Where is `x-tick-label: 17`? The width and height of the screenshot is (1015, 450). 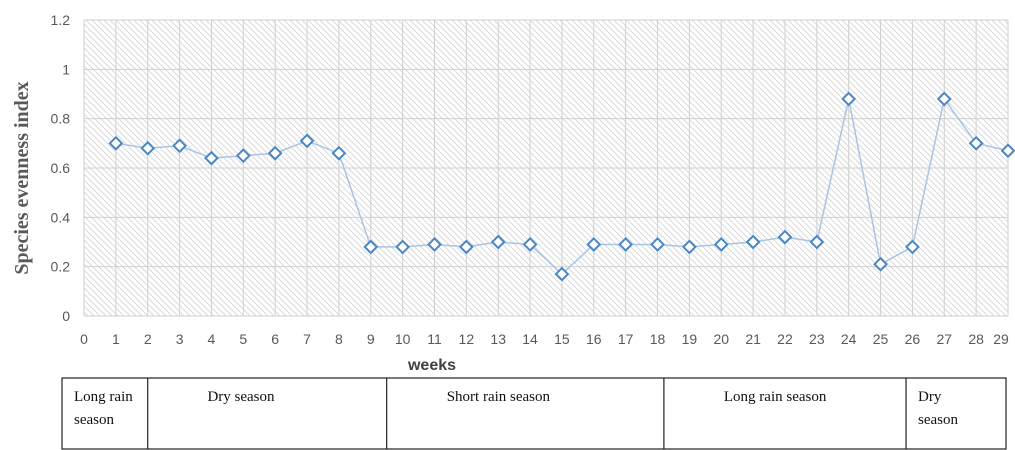 x-tick-label: 17 is located at coordinates (626, 339).